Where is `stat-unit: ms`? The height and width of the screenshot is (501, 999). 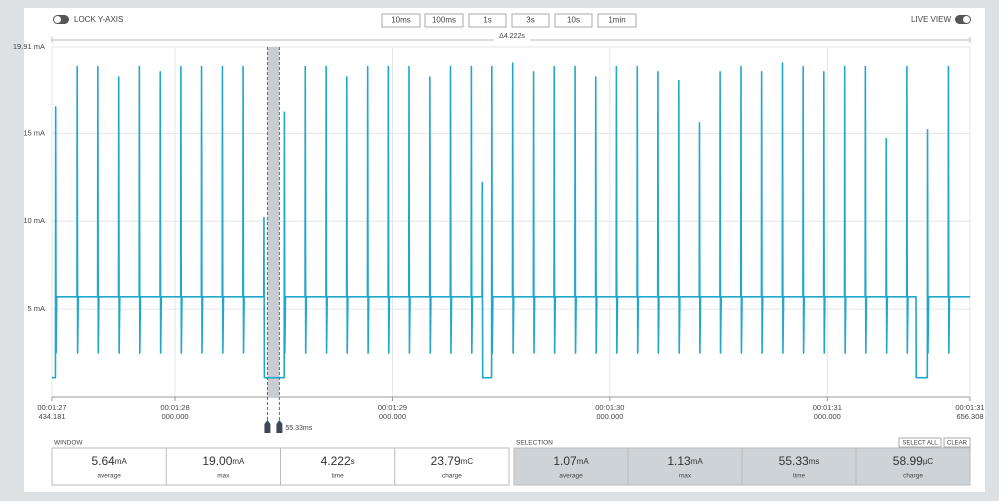
stat-unit: ms is located at coordinates (814, 461).